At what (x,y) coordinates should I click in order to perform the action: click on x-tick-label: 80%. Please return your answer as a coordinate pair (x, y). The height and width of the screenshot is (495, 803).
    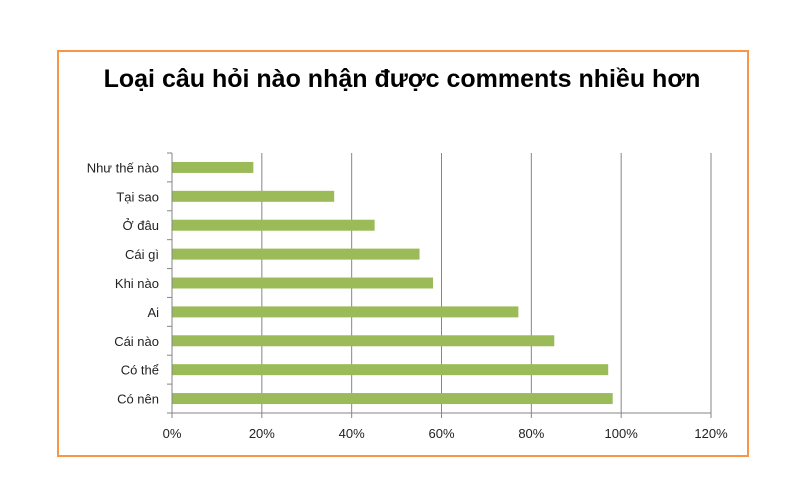
    Looking at the image, I should click on (531, 433).